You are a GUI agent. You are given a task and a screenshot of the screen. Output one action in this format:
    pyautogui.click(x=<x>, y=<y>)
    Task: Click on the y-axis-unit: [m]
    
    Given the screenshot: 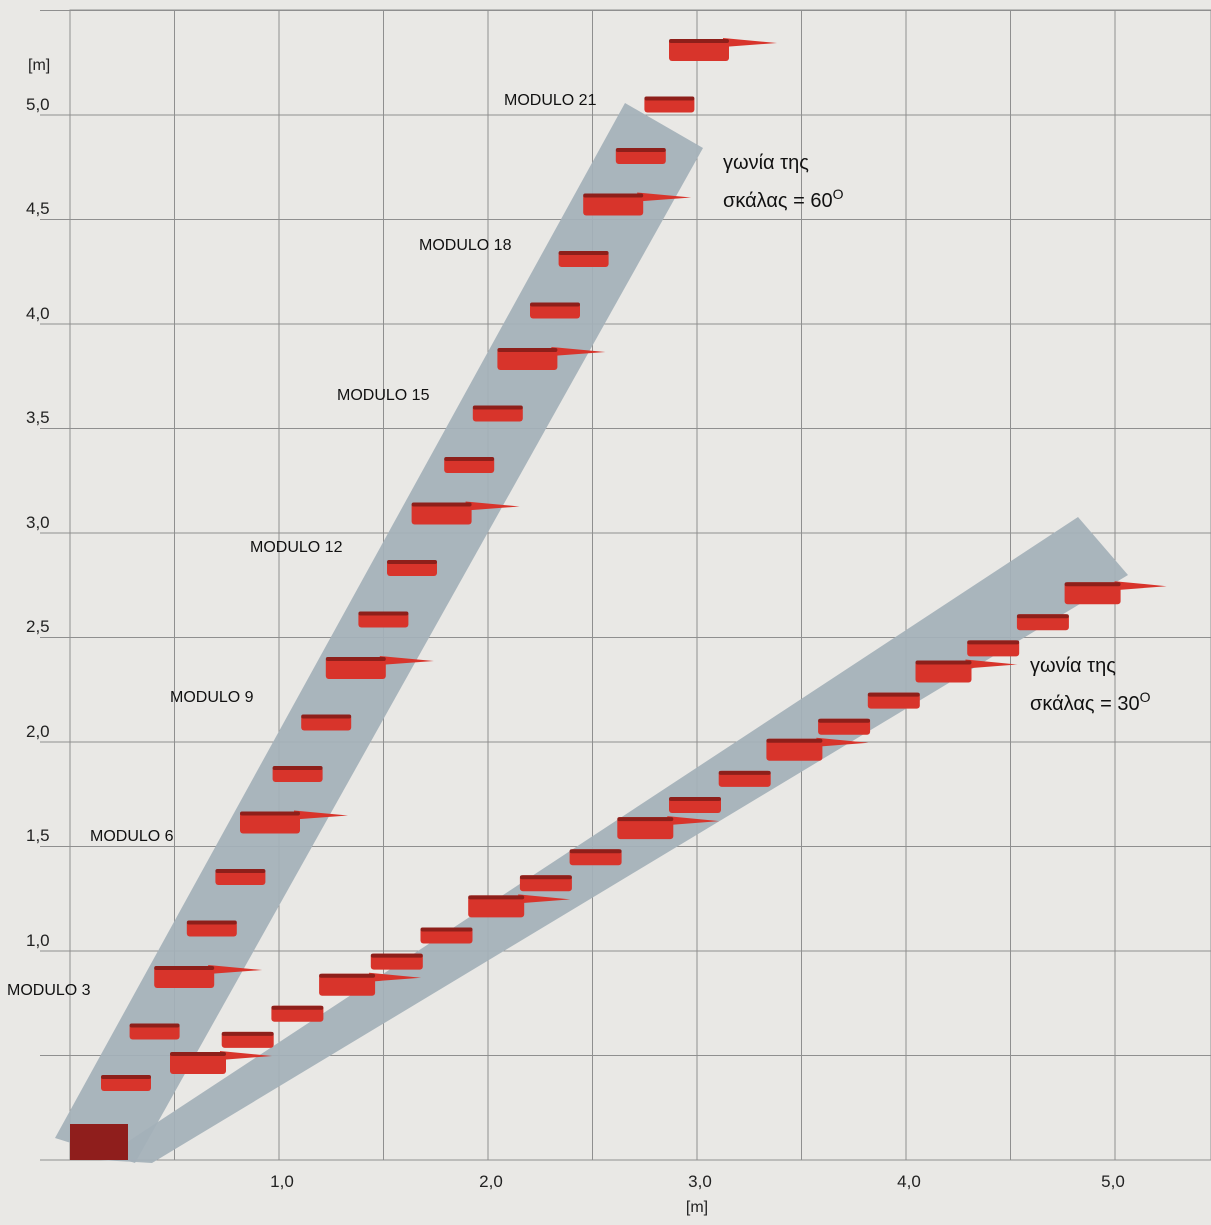 What is the action you would take?
    pyautogui.click(x=39, y=65)
    